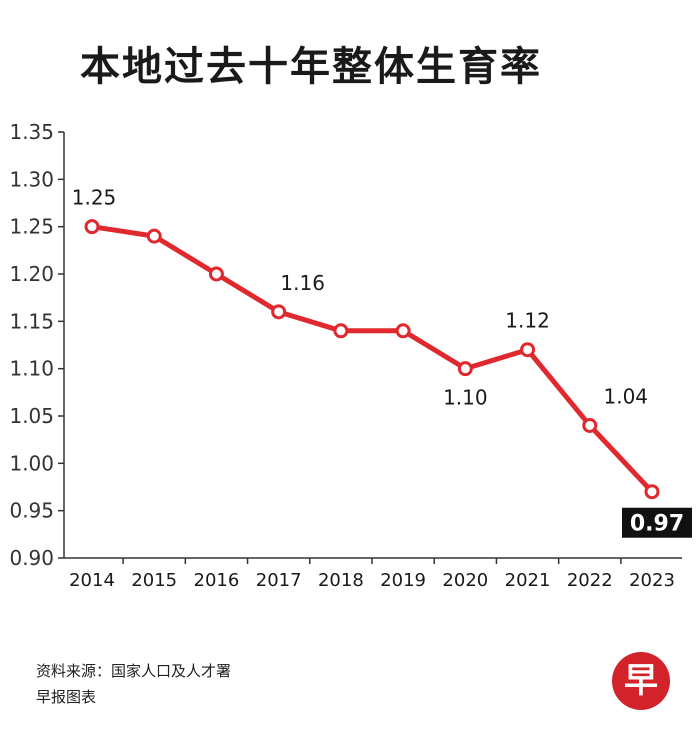 The image size is (700, 736). What do you see at coordinates (641, 681) in the screenshot?
I see `brand-logo: 早` at bounding box center [641, 681].